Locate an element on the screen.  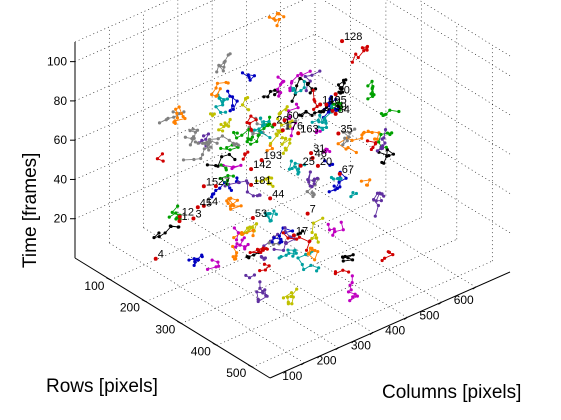
track-id-label: 25 is located at coordinates (309, 162).